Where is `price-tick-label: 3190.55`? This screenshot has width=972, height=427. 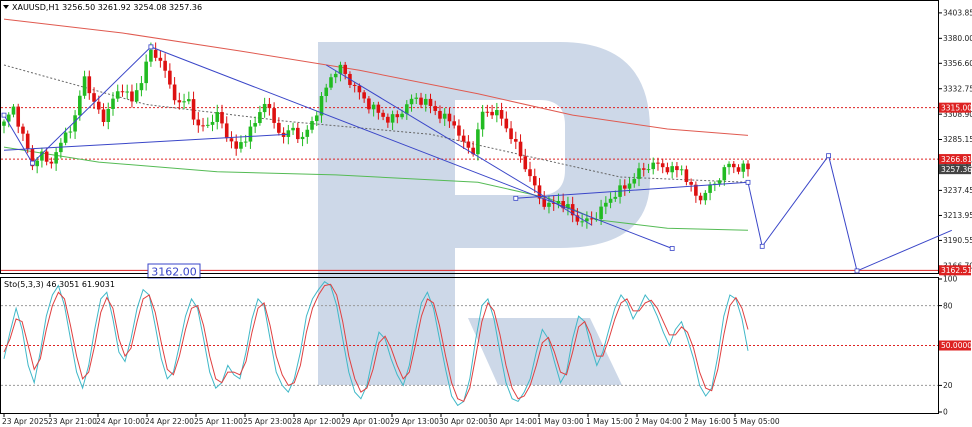
price-tick-label: 3190.55 is located at coordinates (957, 240).